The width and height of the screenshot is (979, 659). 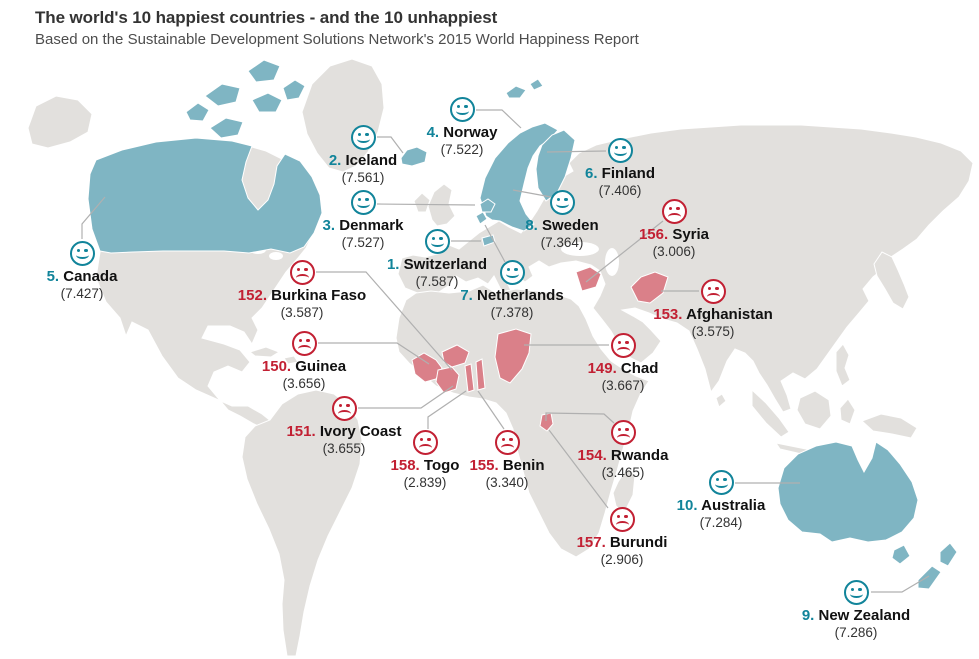 I want to click on map-new-guinea, so click(x=889, y=426).